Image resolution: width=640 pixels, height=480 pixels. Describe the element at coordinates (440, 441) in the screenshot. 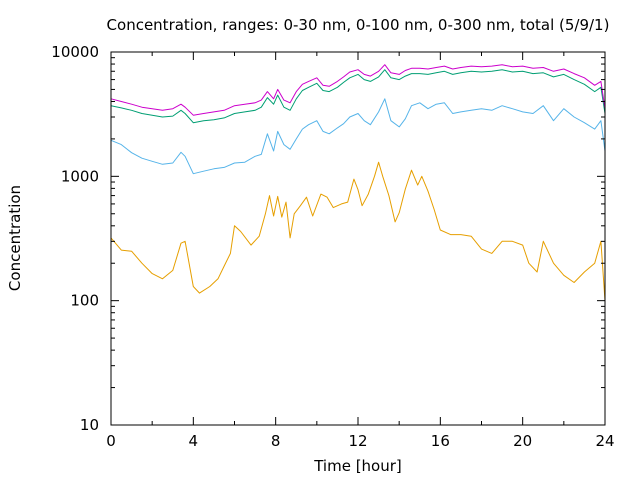

I see `x-tick-label: 16` at that location.